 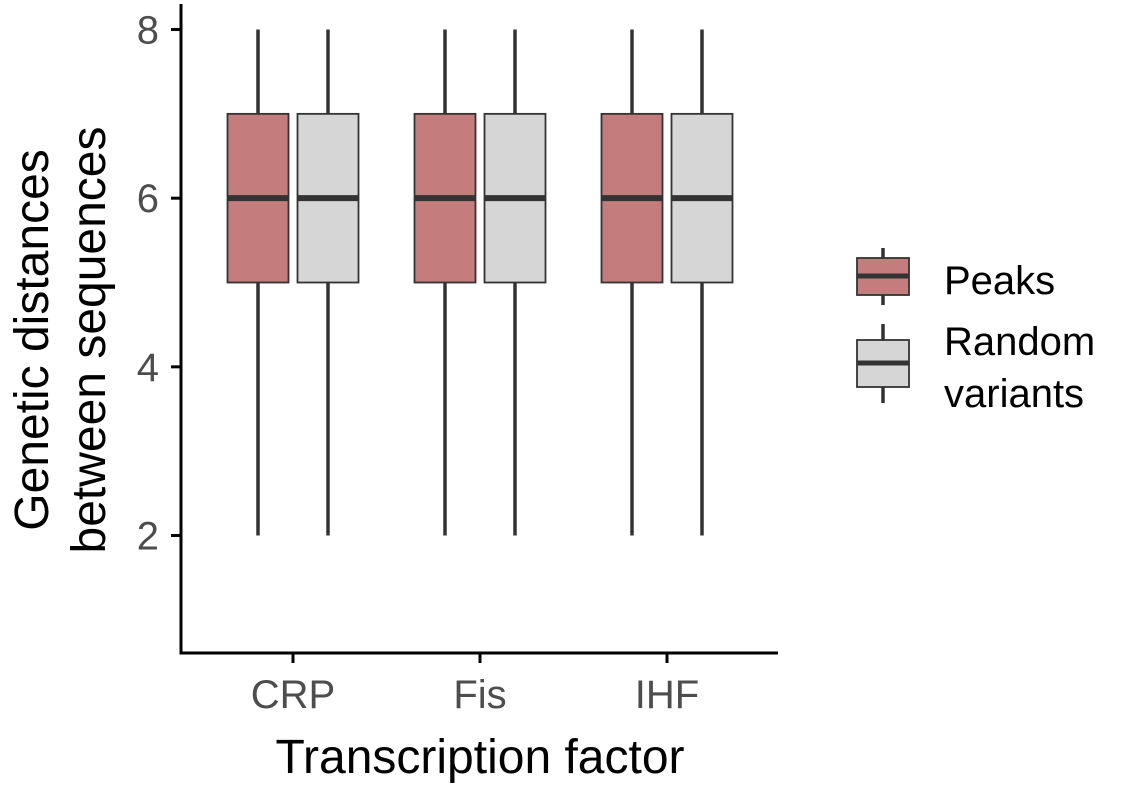 What do you see at coordinates (61, 340) in the screenshot?
I see `y-axis-title: Genetic distances between sequences` at bounding box center [61, 340].